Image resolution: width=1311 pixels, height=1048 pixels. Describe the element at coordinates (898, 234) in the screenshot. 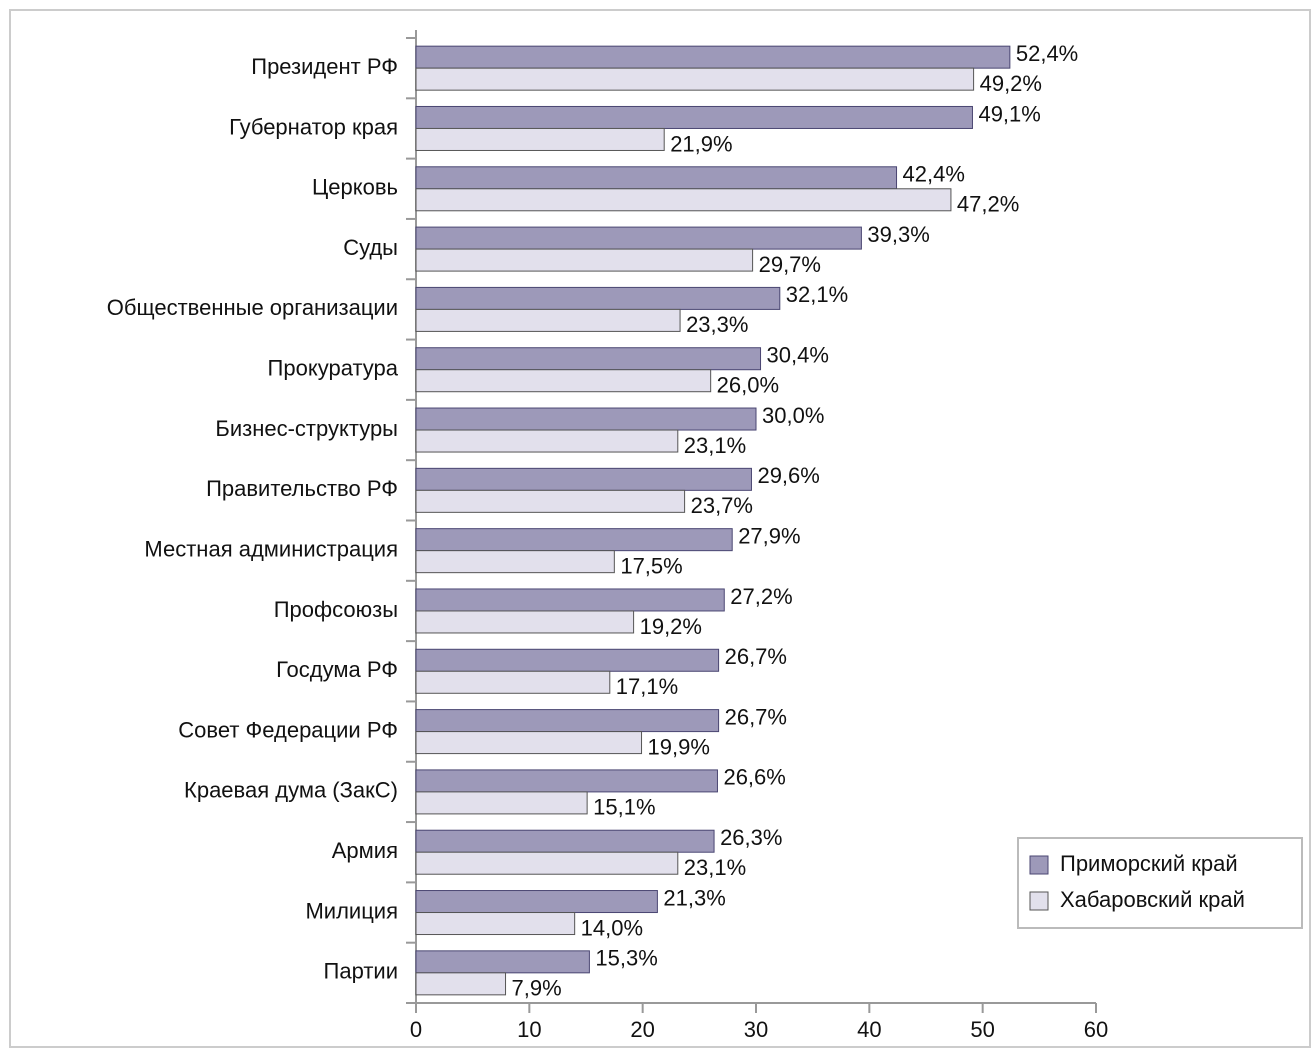

I see `value-label: 39,3%` at that location.